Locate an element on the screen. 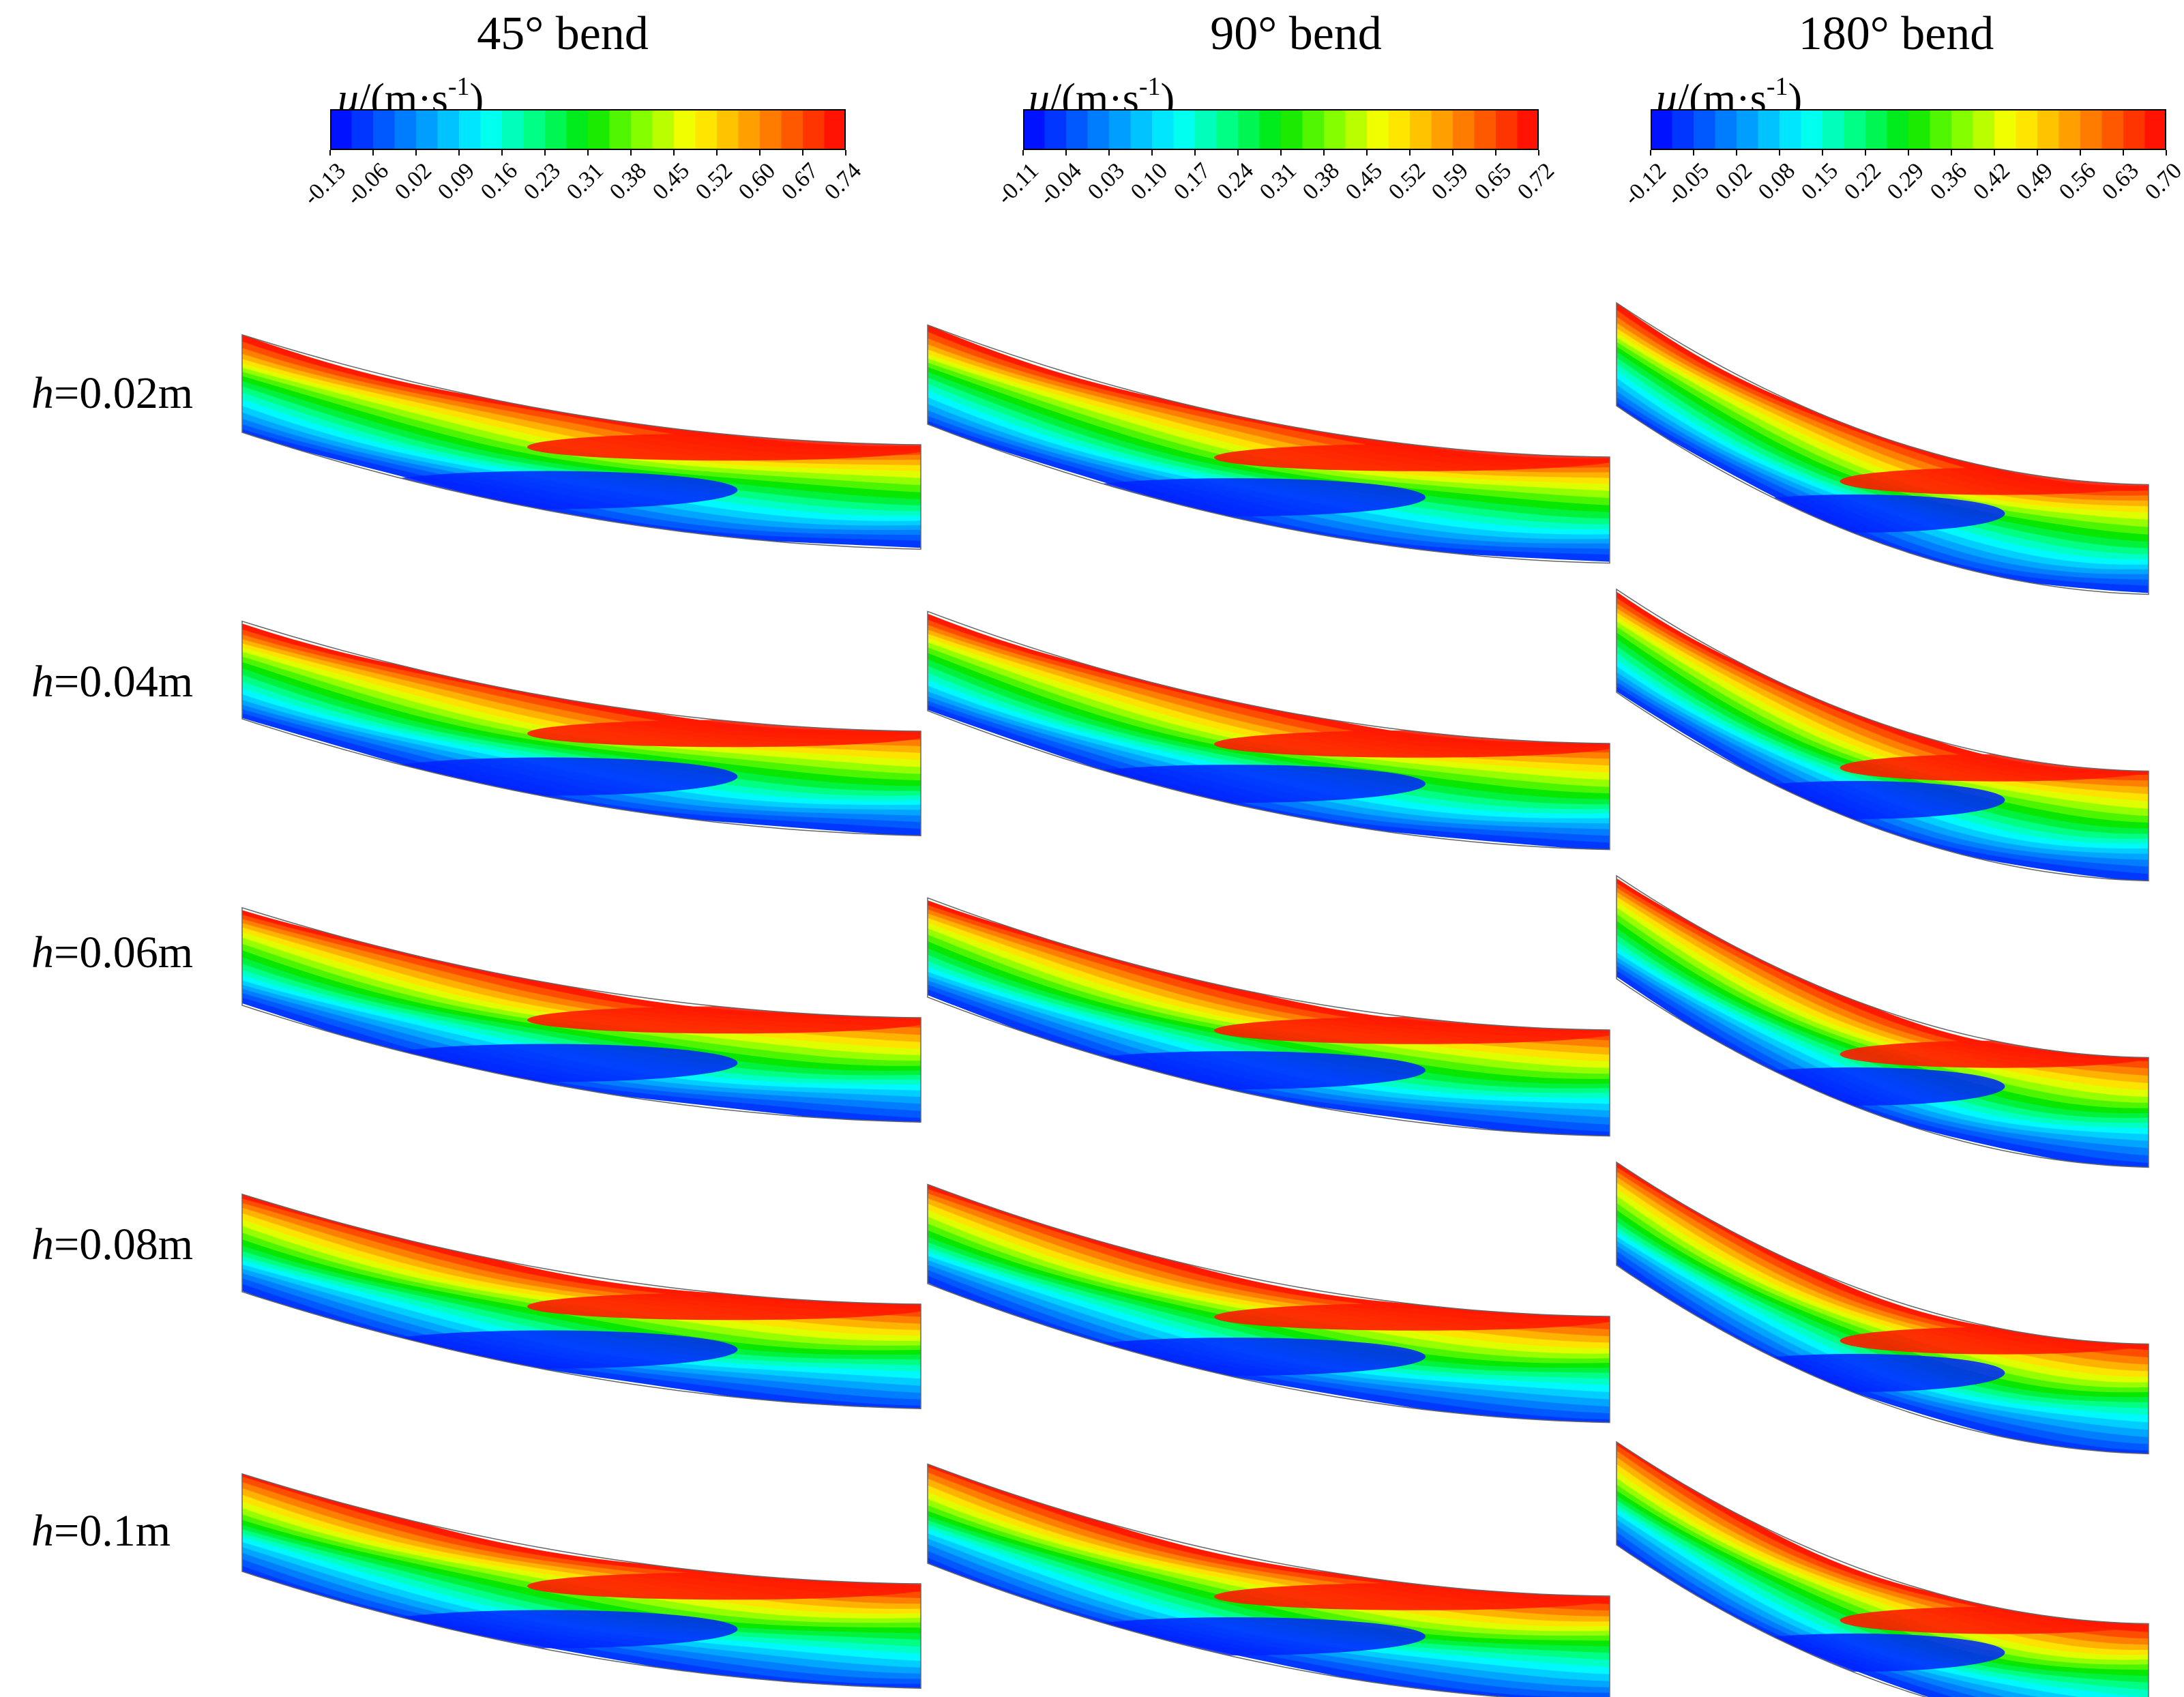 Image resolution: width=2184 pixels, height=1697 pixels. row-value: =0.04m is located at coordinates (124, 682).